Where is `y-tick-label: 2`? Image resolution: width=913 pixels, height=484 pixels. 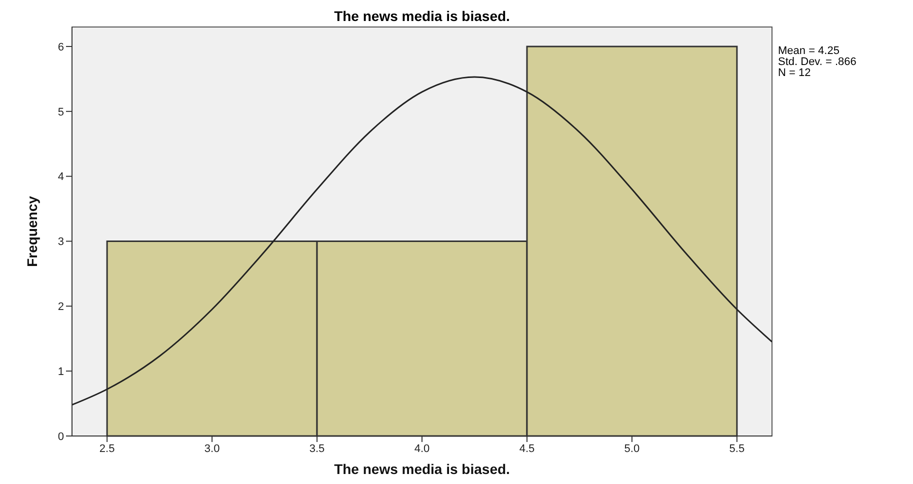
y-tick-label: 2 is located at coordinates (61, 307).